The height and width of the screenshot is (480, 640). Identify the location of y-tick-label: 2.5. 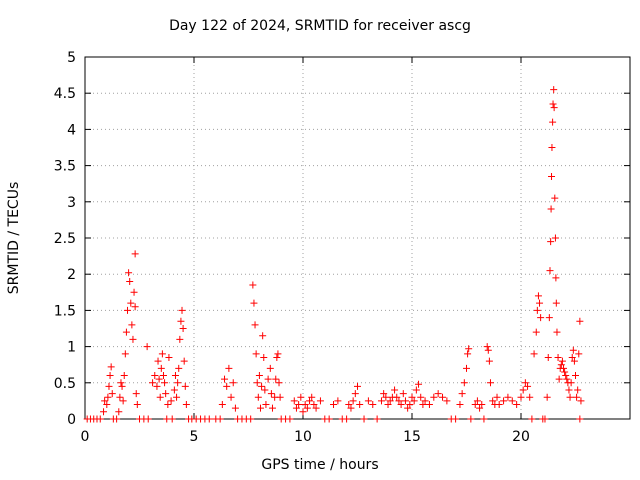
(65, 239).